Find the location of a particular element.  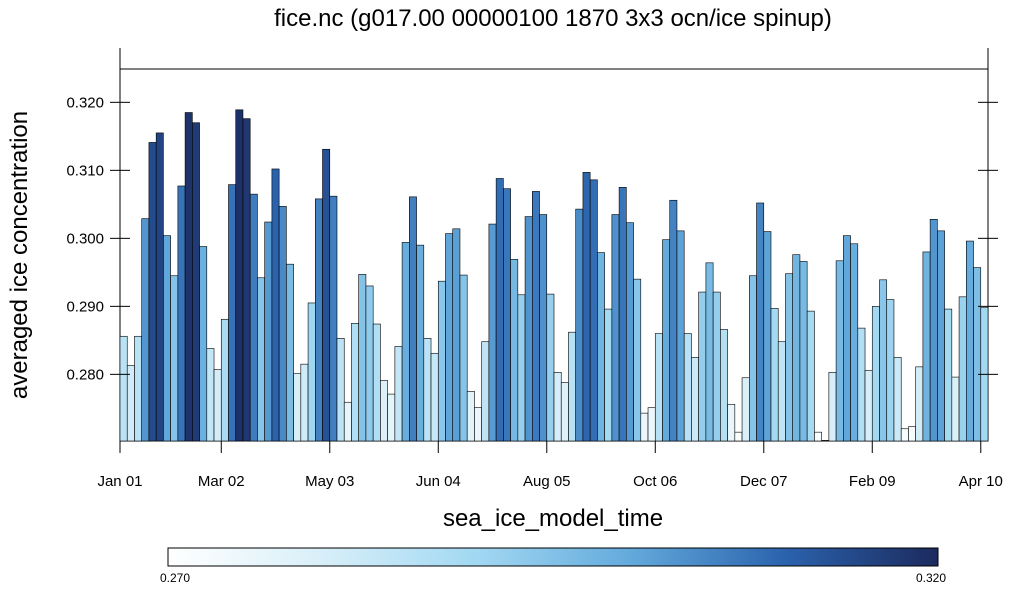

x-tick-label: Oct 06 is located at coordinates (655, 481).